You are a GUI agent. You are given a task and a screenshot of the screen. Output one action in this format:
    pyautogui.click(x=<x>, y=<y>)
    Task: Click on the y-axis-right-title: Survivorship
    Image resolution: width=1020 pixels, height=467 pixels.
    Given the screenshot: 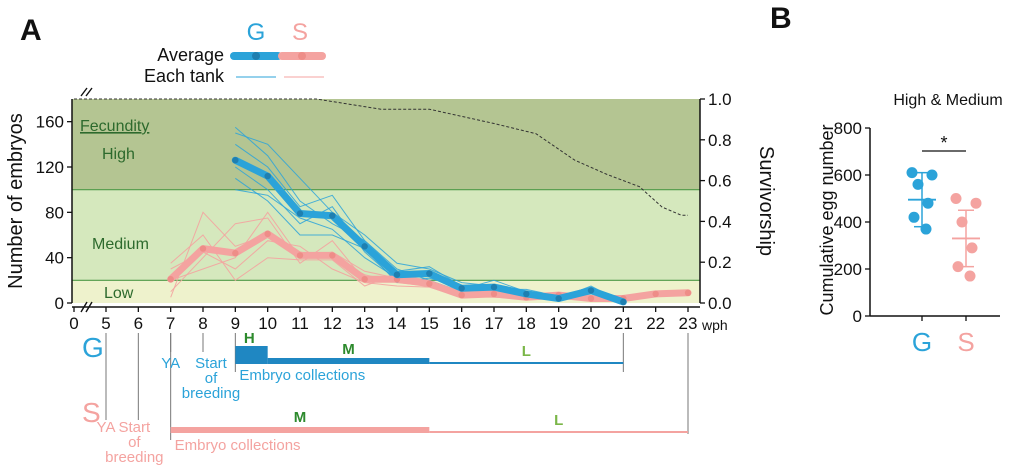 What is the action you would take?
    pyautogui.click(x=766, y=201)
    